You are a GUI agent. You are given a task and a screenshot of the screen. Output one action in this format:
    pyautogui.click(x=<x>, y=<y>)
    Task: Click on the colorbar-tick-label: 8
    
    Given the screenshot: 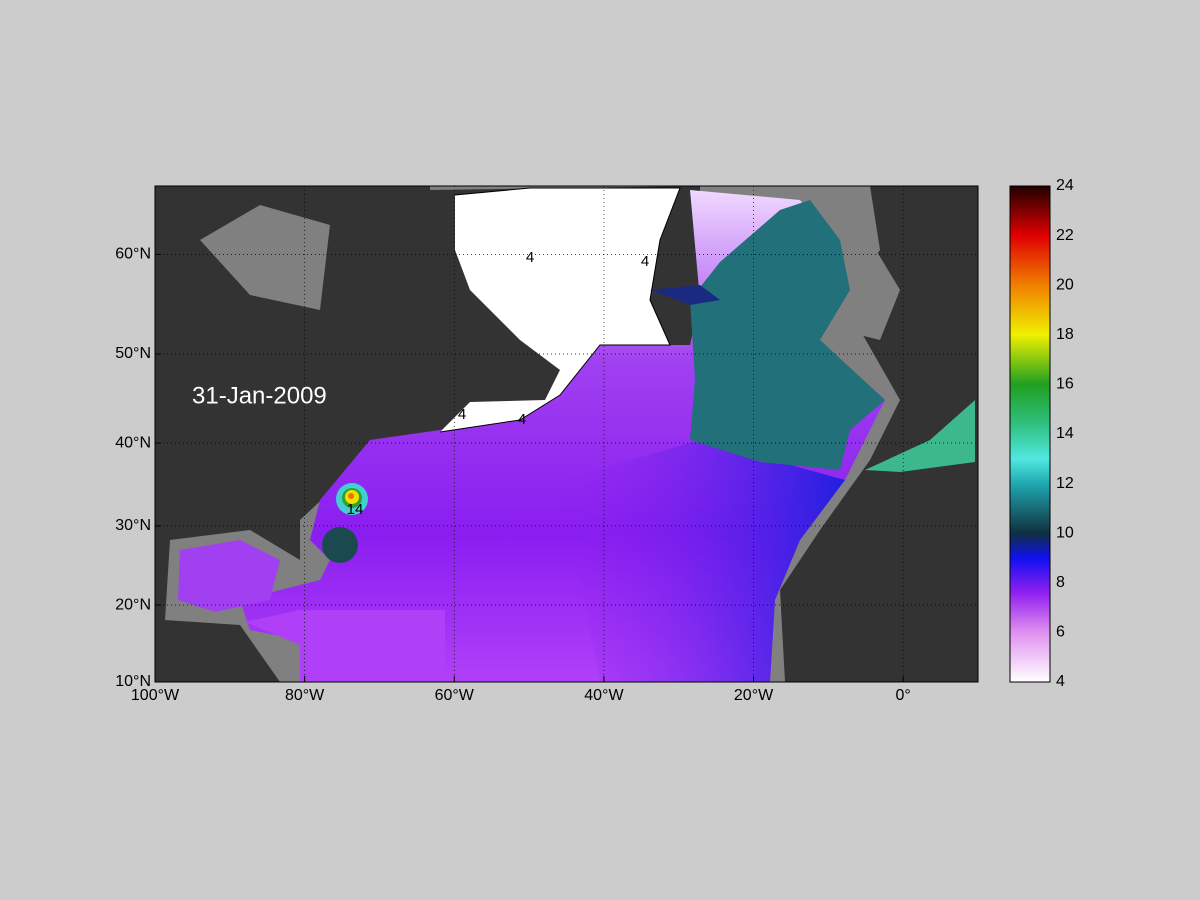 What is the action you would take?
    pyautogui.click(x=1060, y=582)
    